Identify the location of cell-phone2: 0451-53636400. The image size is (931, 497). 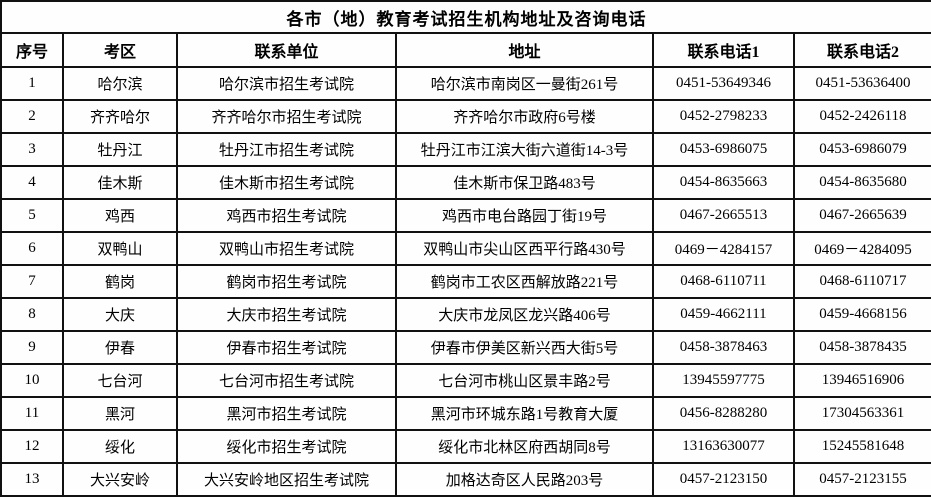
(862, 83).